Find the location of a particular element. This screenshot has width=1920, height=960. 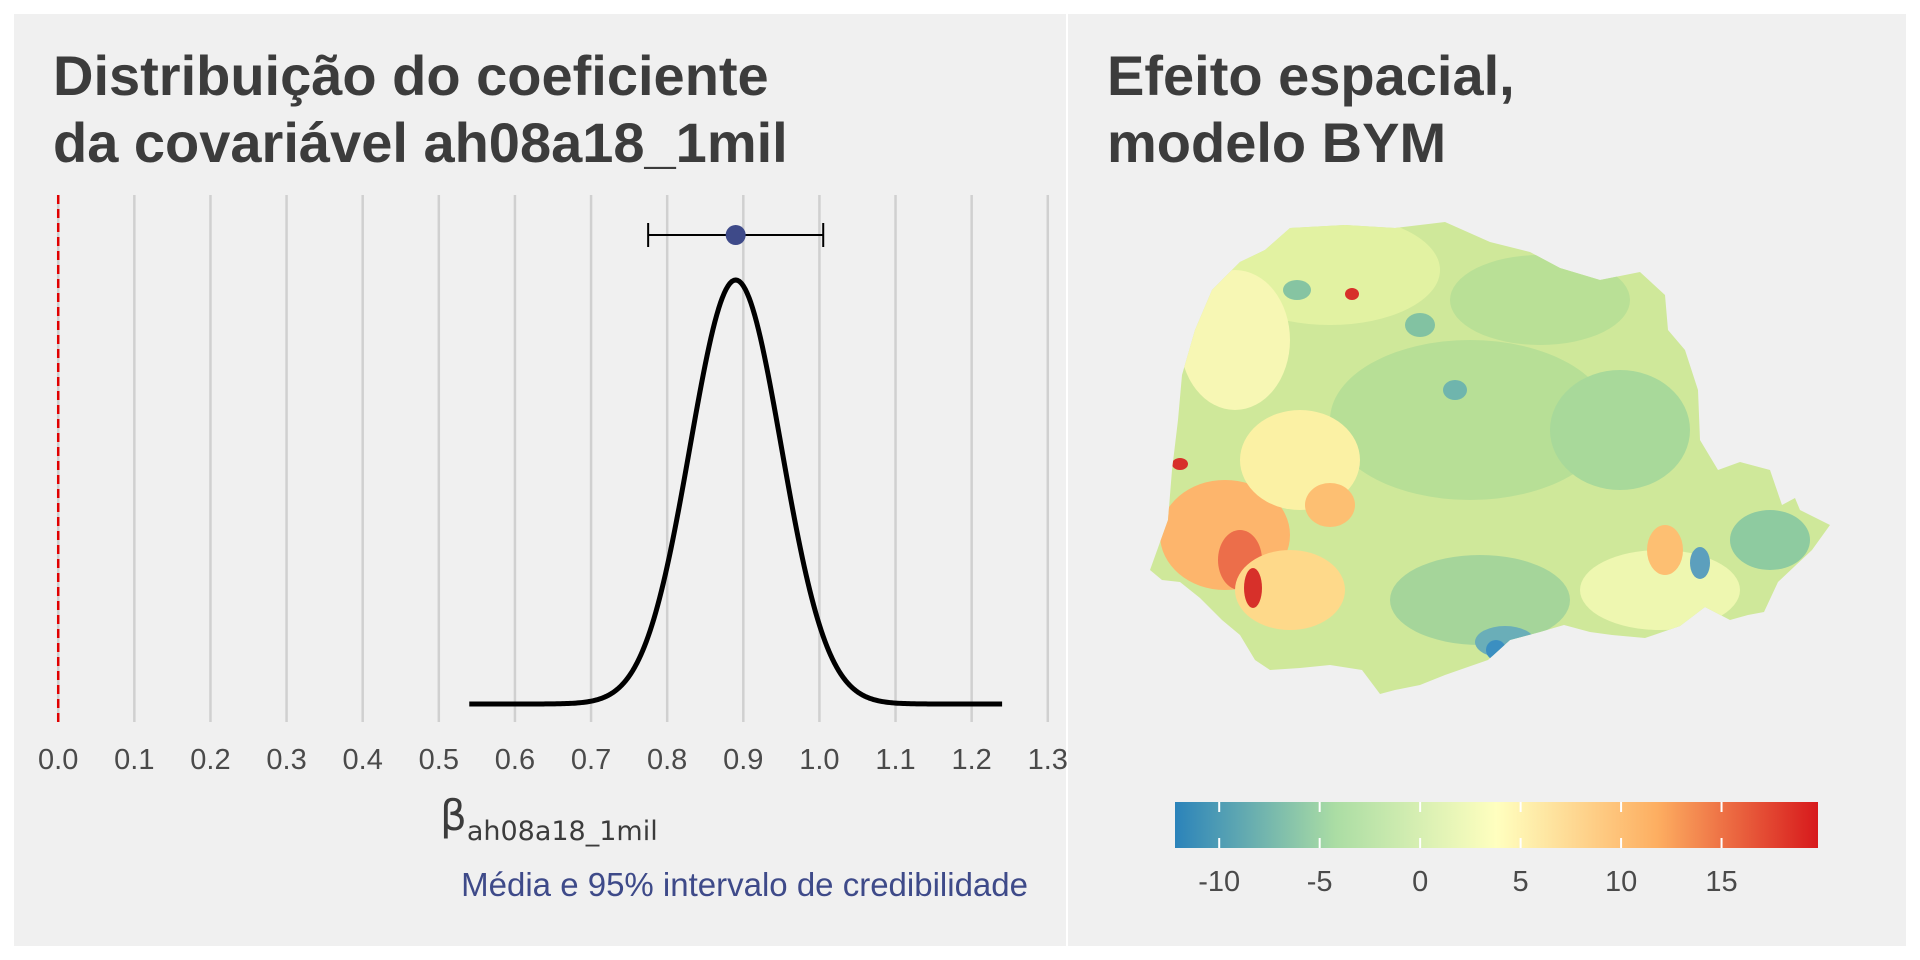

x-tick-label-0.3: 0.3 is located at coordinates (286, 760).